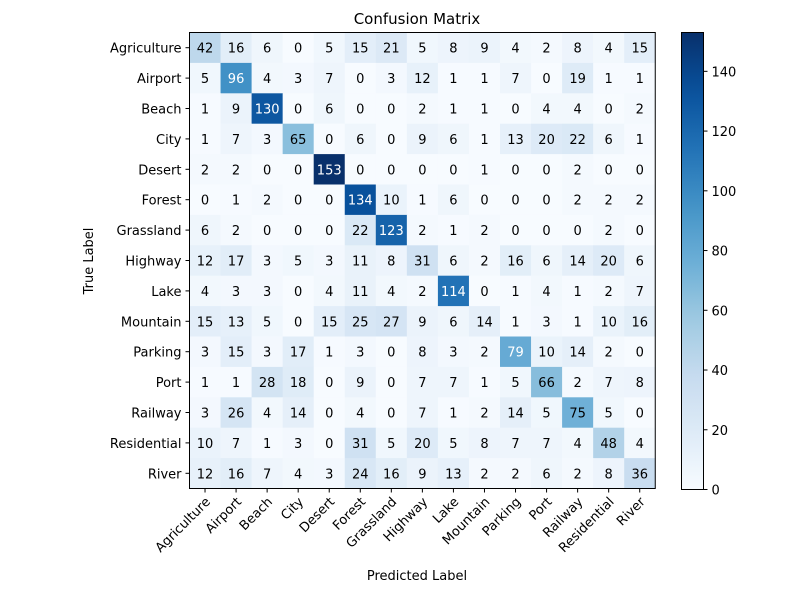 This screenshot has width=798, height=591. Describe the element at coordinates (166, 292) in the screenshot. I see `y-tick-label: Lake` at that location.